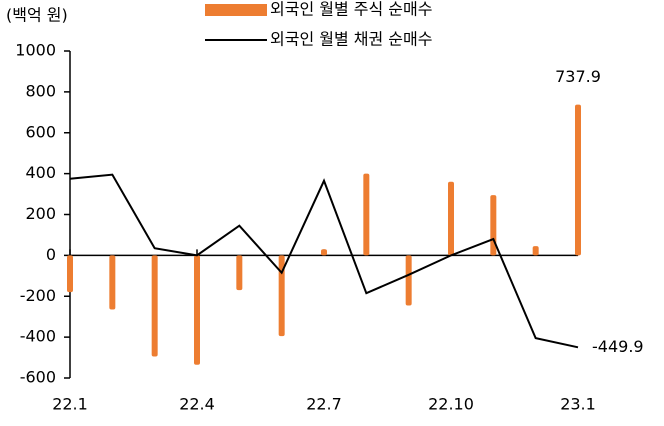 The width and height of the screenshot is (664, 426). Describe the element at coordinates (40, 90) in the screenshot. I see `y-tick-label: 800` at that location.